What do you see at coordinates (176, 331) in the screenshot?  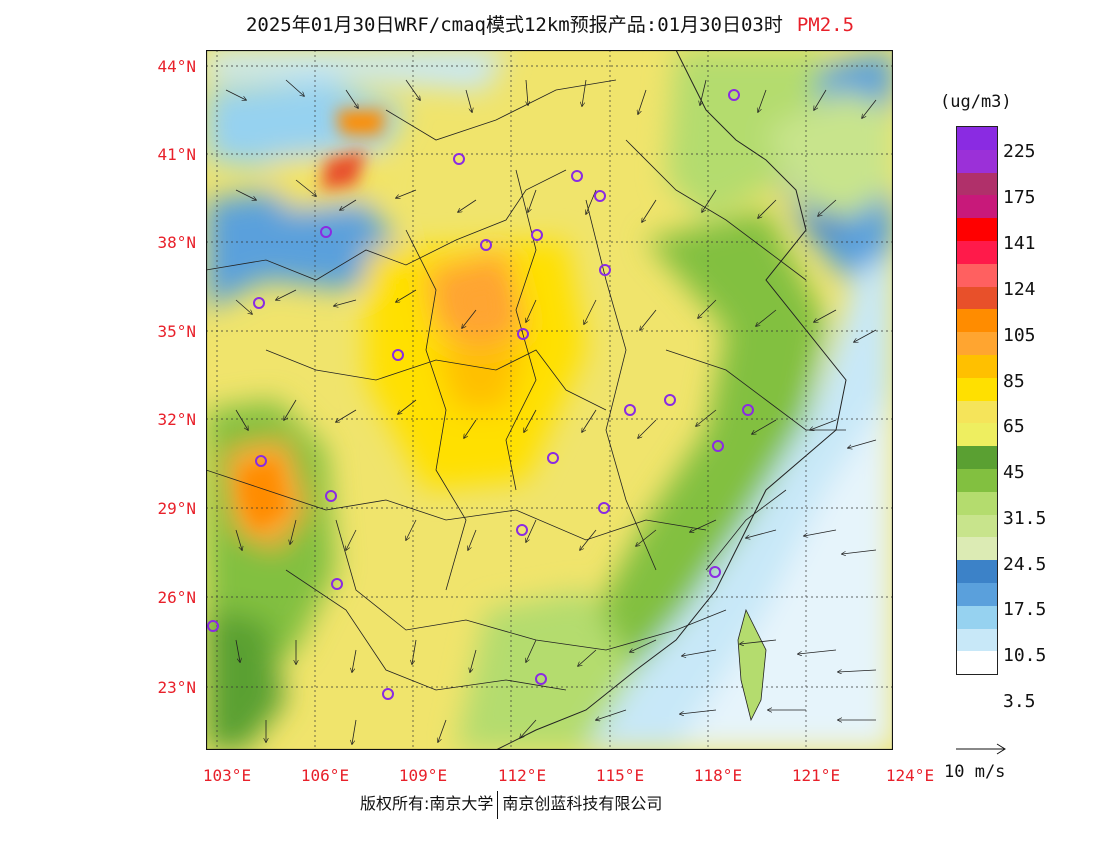 I see `lat-label-35: 35°N` at bounding box center [176, 331].